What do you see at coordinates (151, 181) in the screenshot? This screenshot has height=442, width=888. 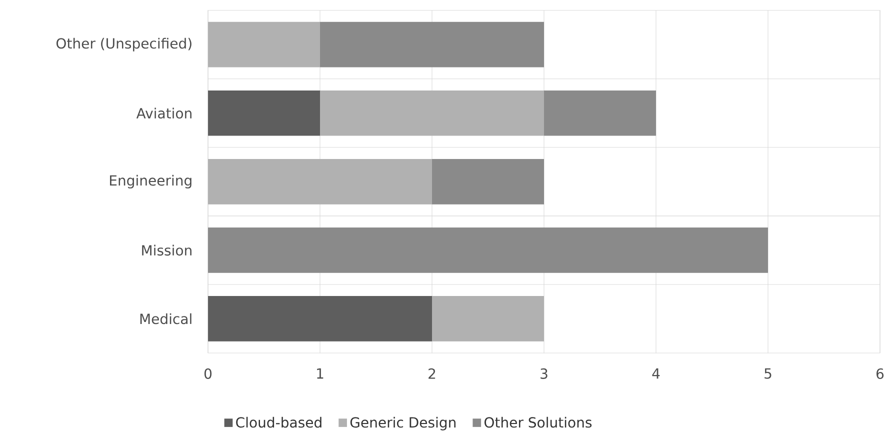 I see `y-tick-label: Engineering` at bounding box center [151, 181].